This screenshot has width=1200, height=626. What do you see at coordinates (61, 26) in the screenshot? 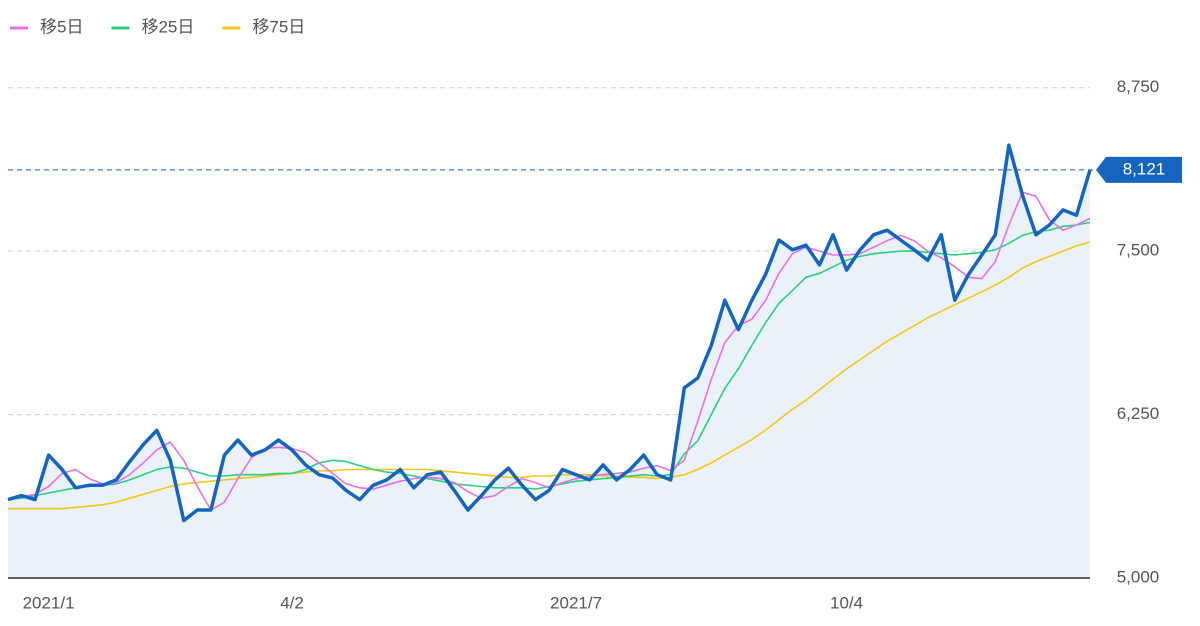
I see `legend-label: 移5日` at bounding box center [61, 26].